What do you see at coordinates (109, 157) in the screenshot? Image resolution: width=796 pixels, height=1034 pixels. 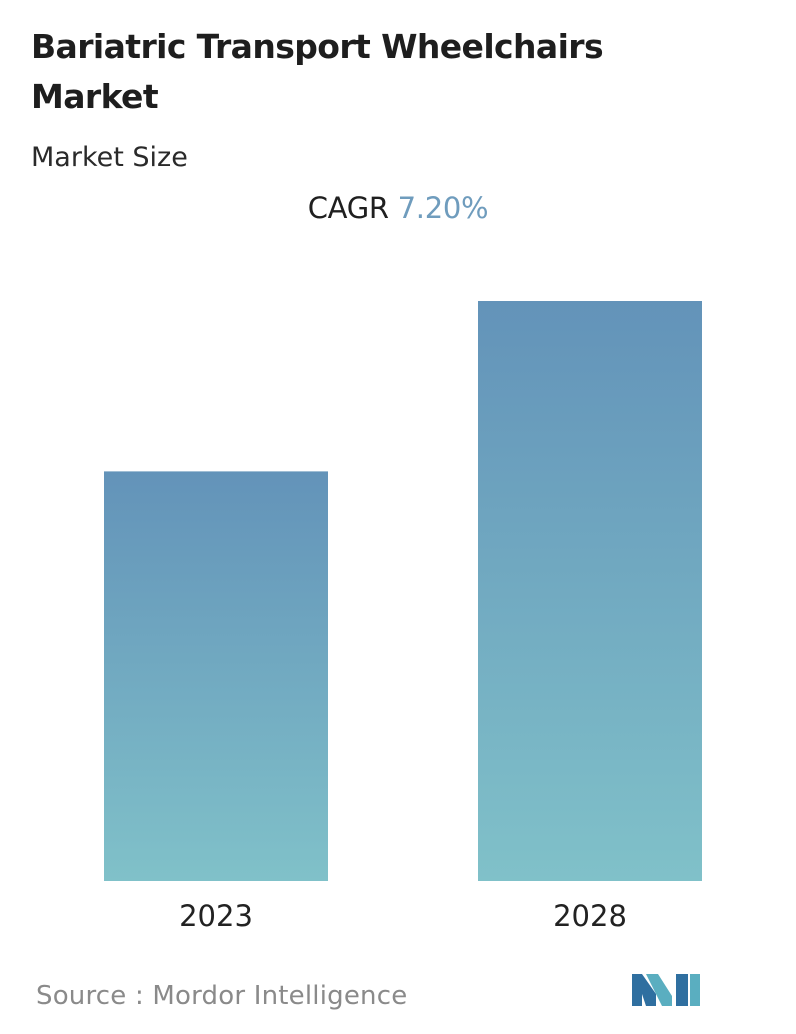 I see `chart-subtitle: Market Size` at bounding box center [109, 157].